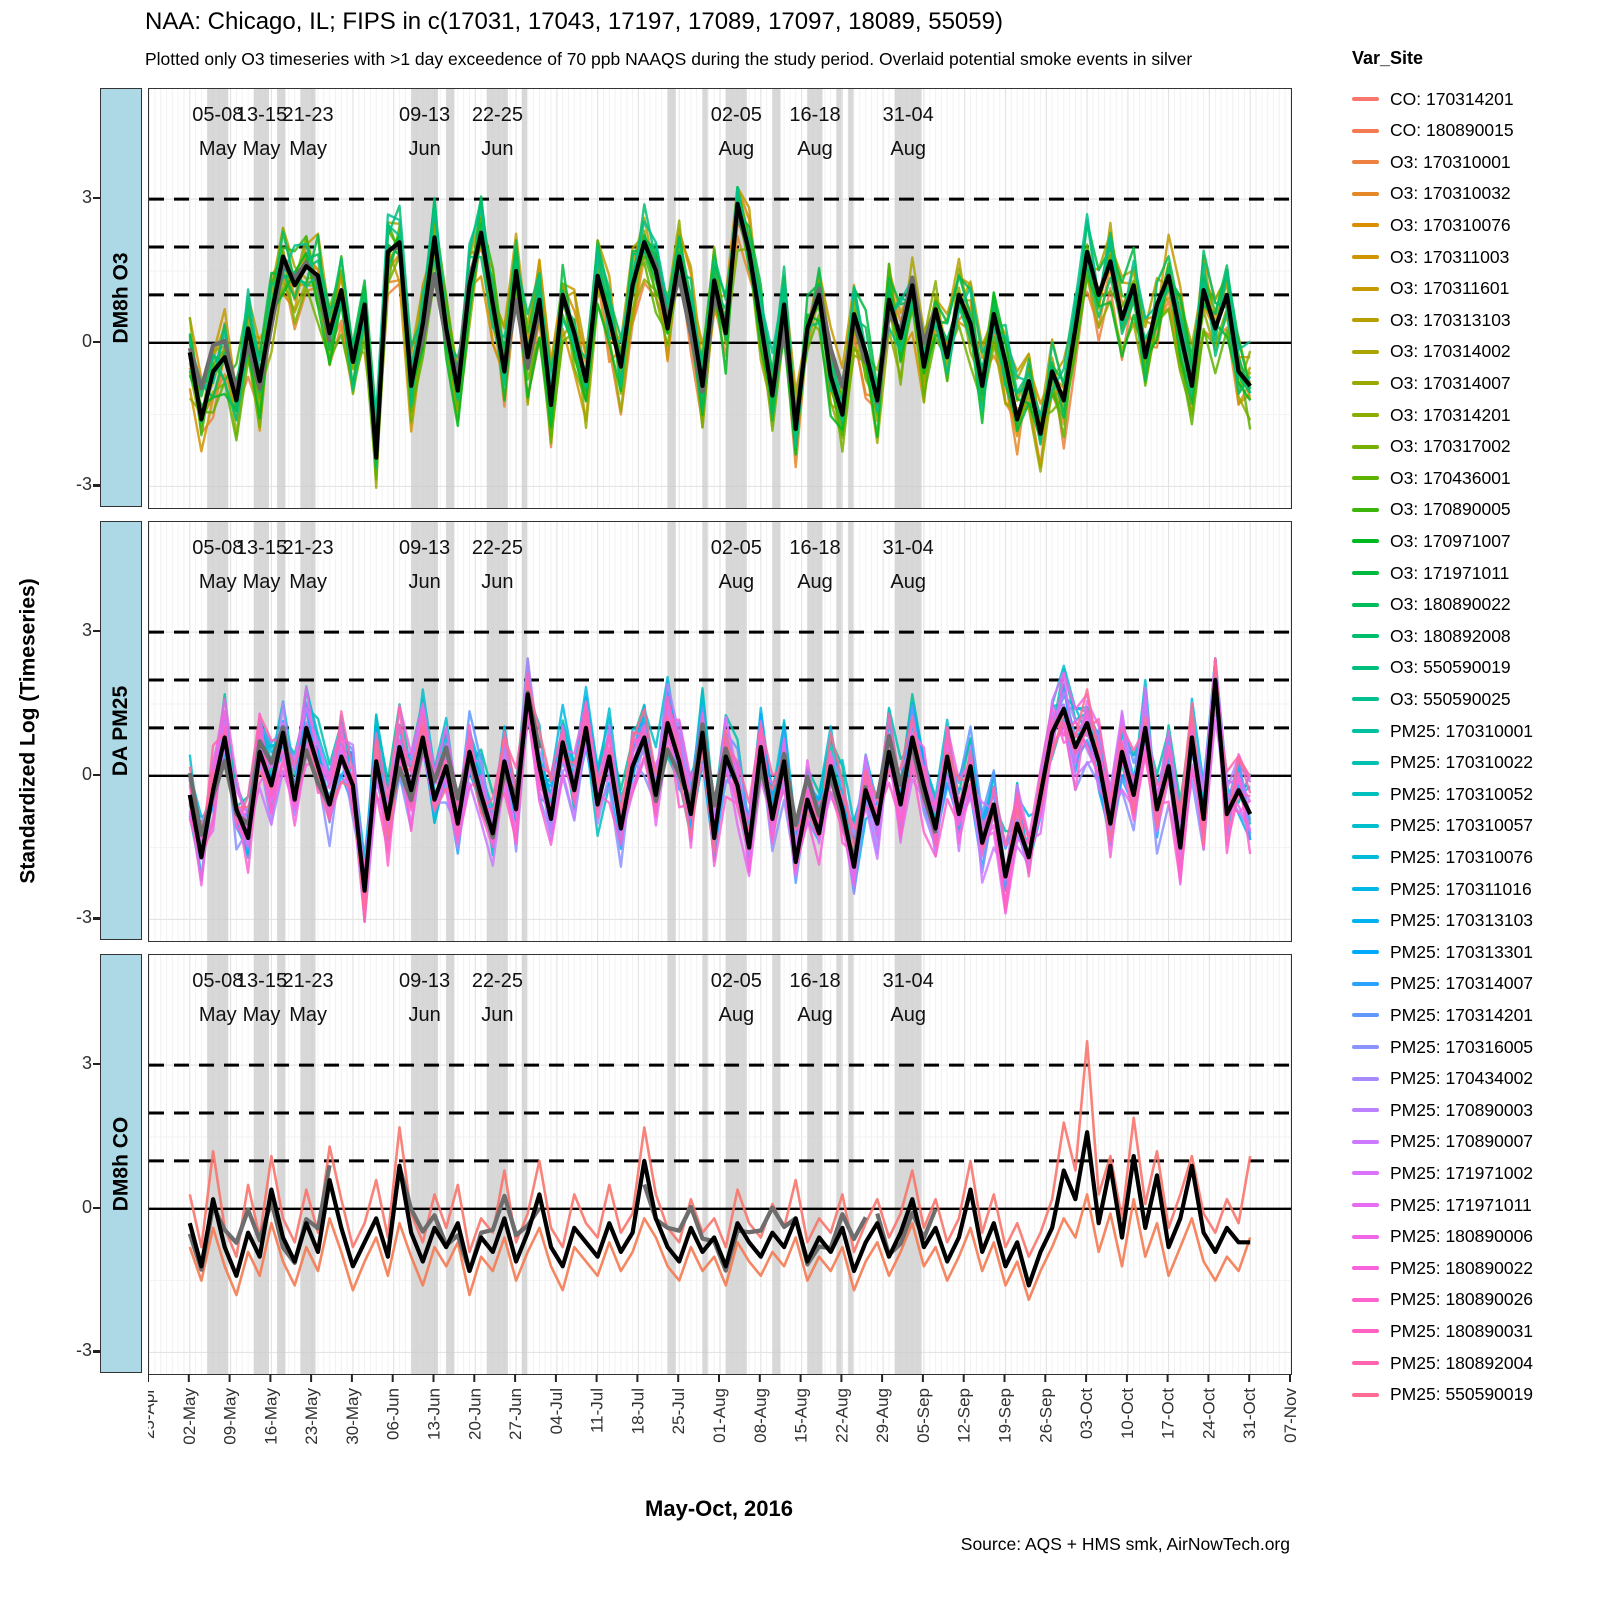 This screenshot has height=1600, width=1600. What do you see at coordinates (1450, 288) in the screenshot?
I see `legend-item-label: O3: 170311601` at bounding box center [1450, 288].